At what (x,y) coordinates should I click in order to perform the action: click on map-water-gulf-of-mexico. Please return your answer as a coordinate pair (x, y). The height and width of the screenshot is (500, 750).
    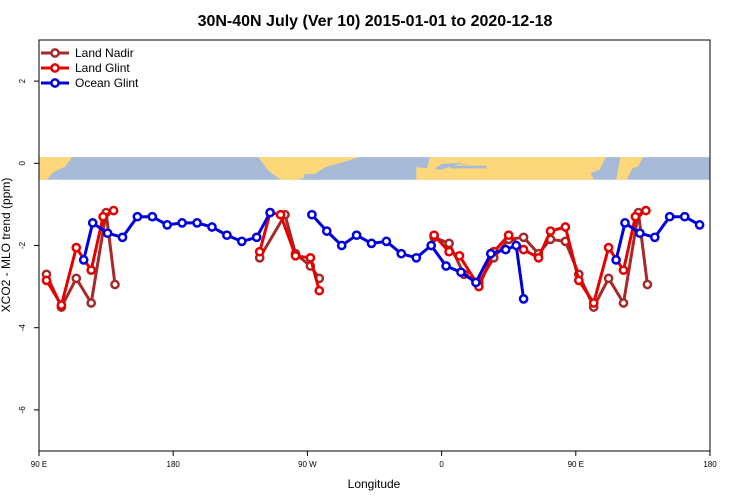
    Looking at the image, I should click on (313, 177).